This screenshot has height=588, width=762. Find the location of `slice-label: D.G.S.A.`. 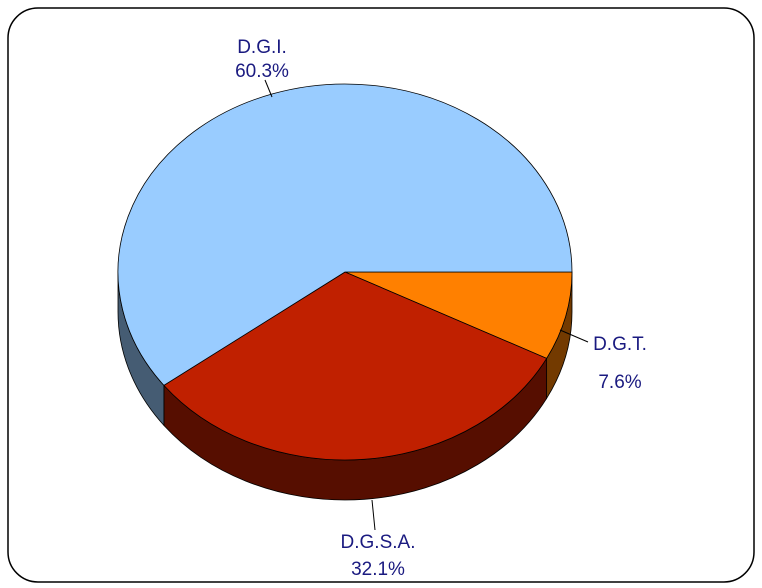

slice-label: D.G.S.A. is located at coordinates (378, 542).